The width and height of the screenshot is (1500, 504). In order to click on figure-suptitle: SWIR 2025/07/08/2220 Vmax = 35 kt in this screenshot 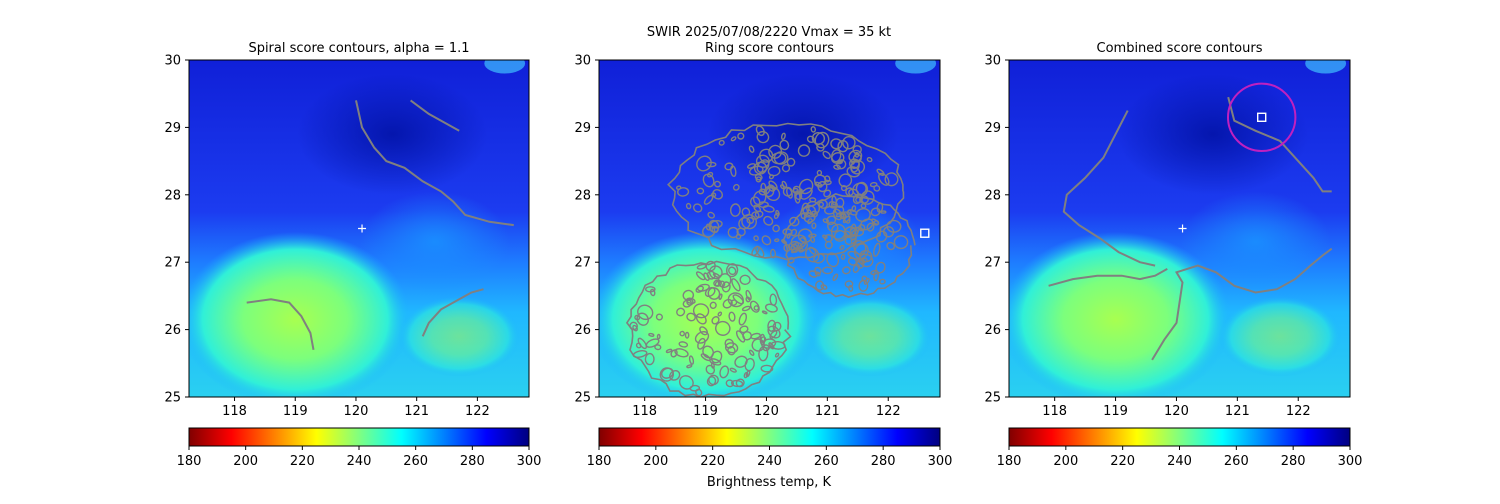, I will do `click(769, 32)`.